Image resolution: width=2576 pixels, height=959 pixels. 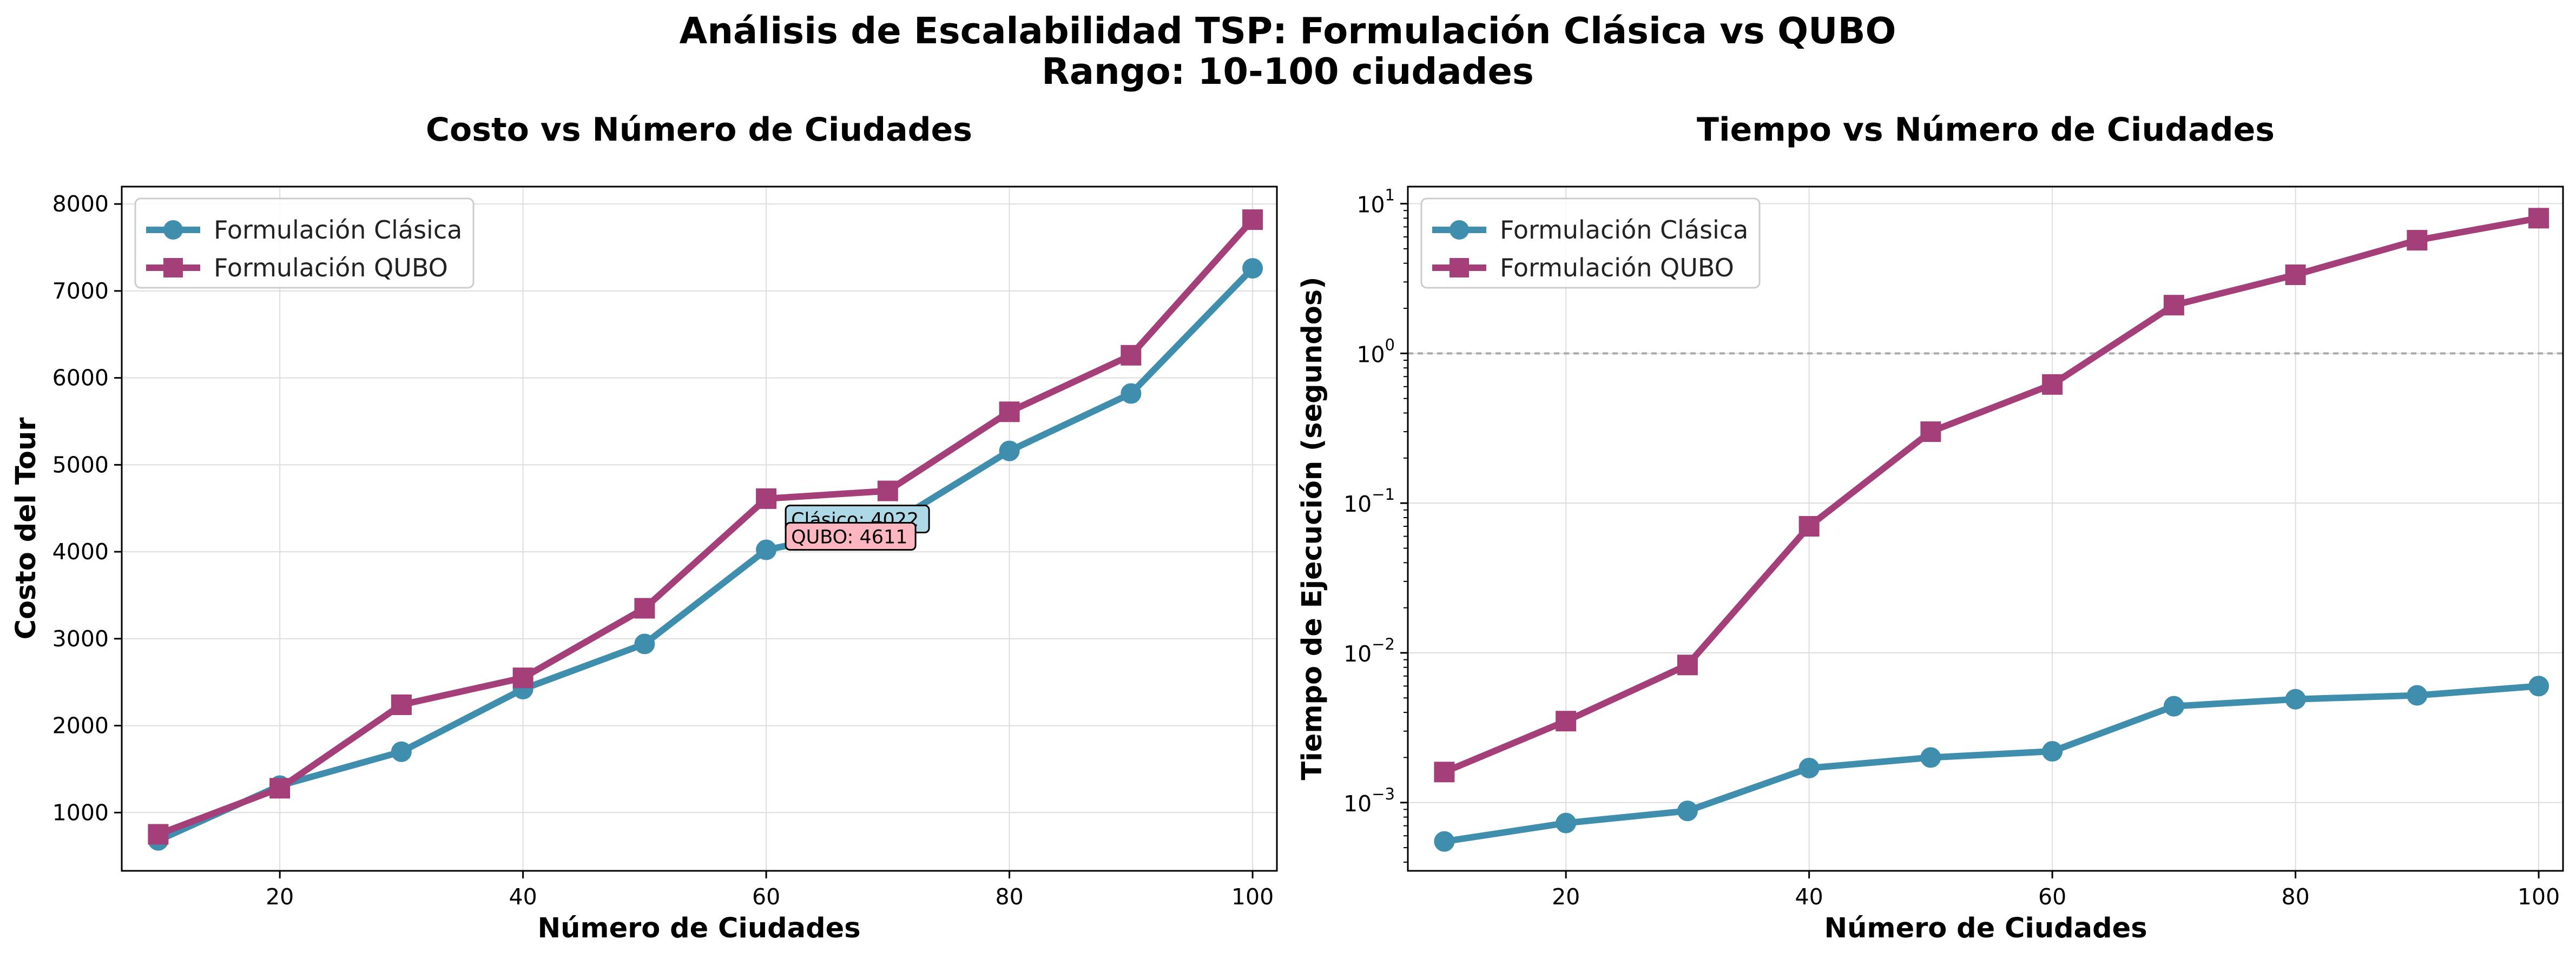 What do you see at coordinates (1375, 351) in the screenshot?
I see `time-chart-y-tick-label: 10⁰` at bounding box center [1375, 351].